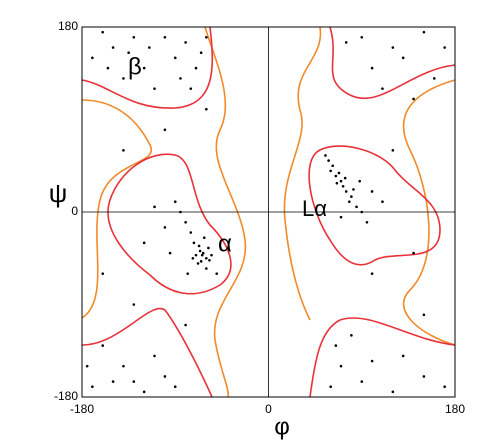  I want to click on y-tick-label: -180, so click(66, 396).